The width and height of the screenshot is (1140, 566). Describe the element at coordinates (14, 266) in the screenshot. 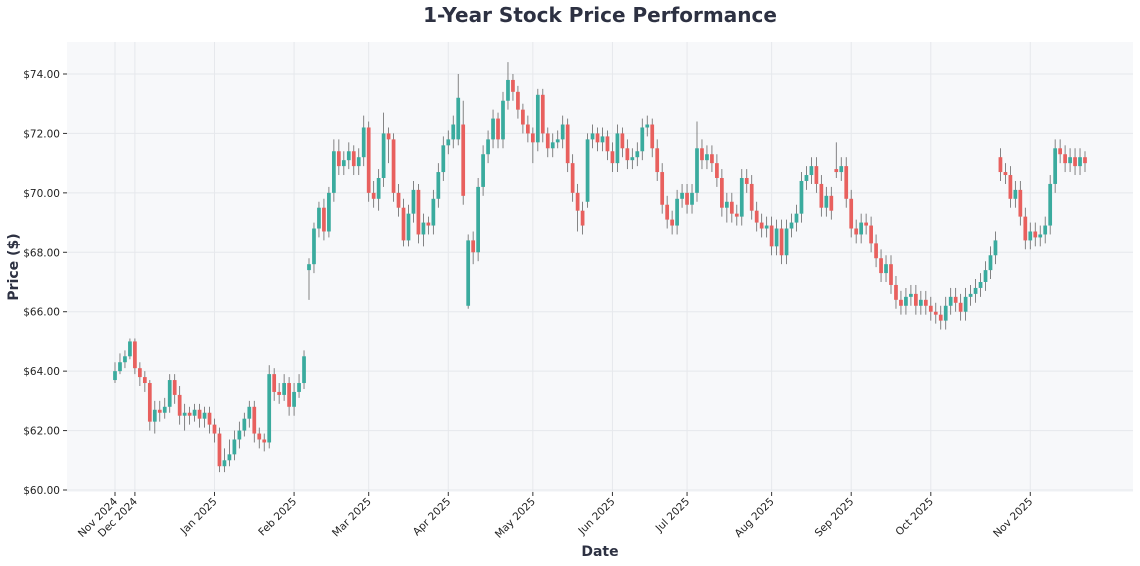

I see `y-axis-label: Price ($)` at that location.